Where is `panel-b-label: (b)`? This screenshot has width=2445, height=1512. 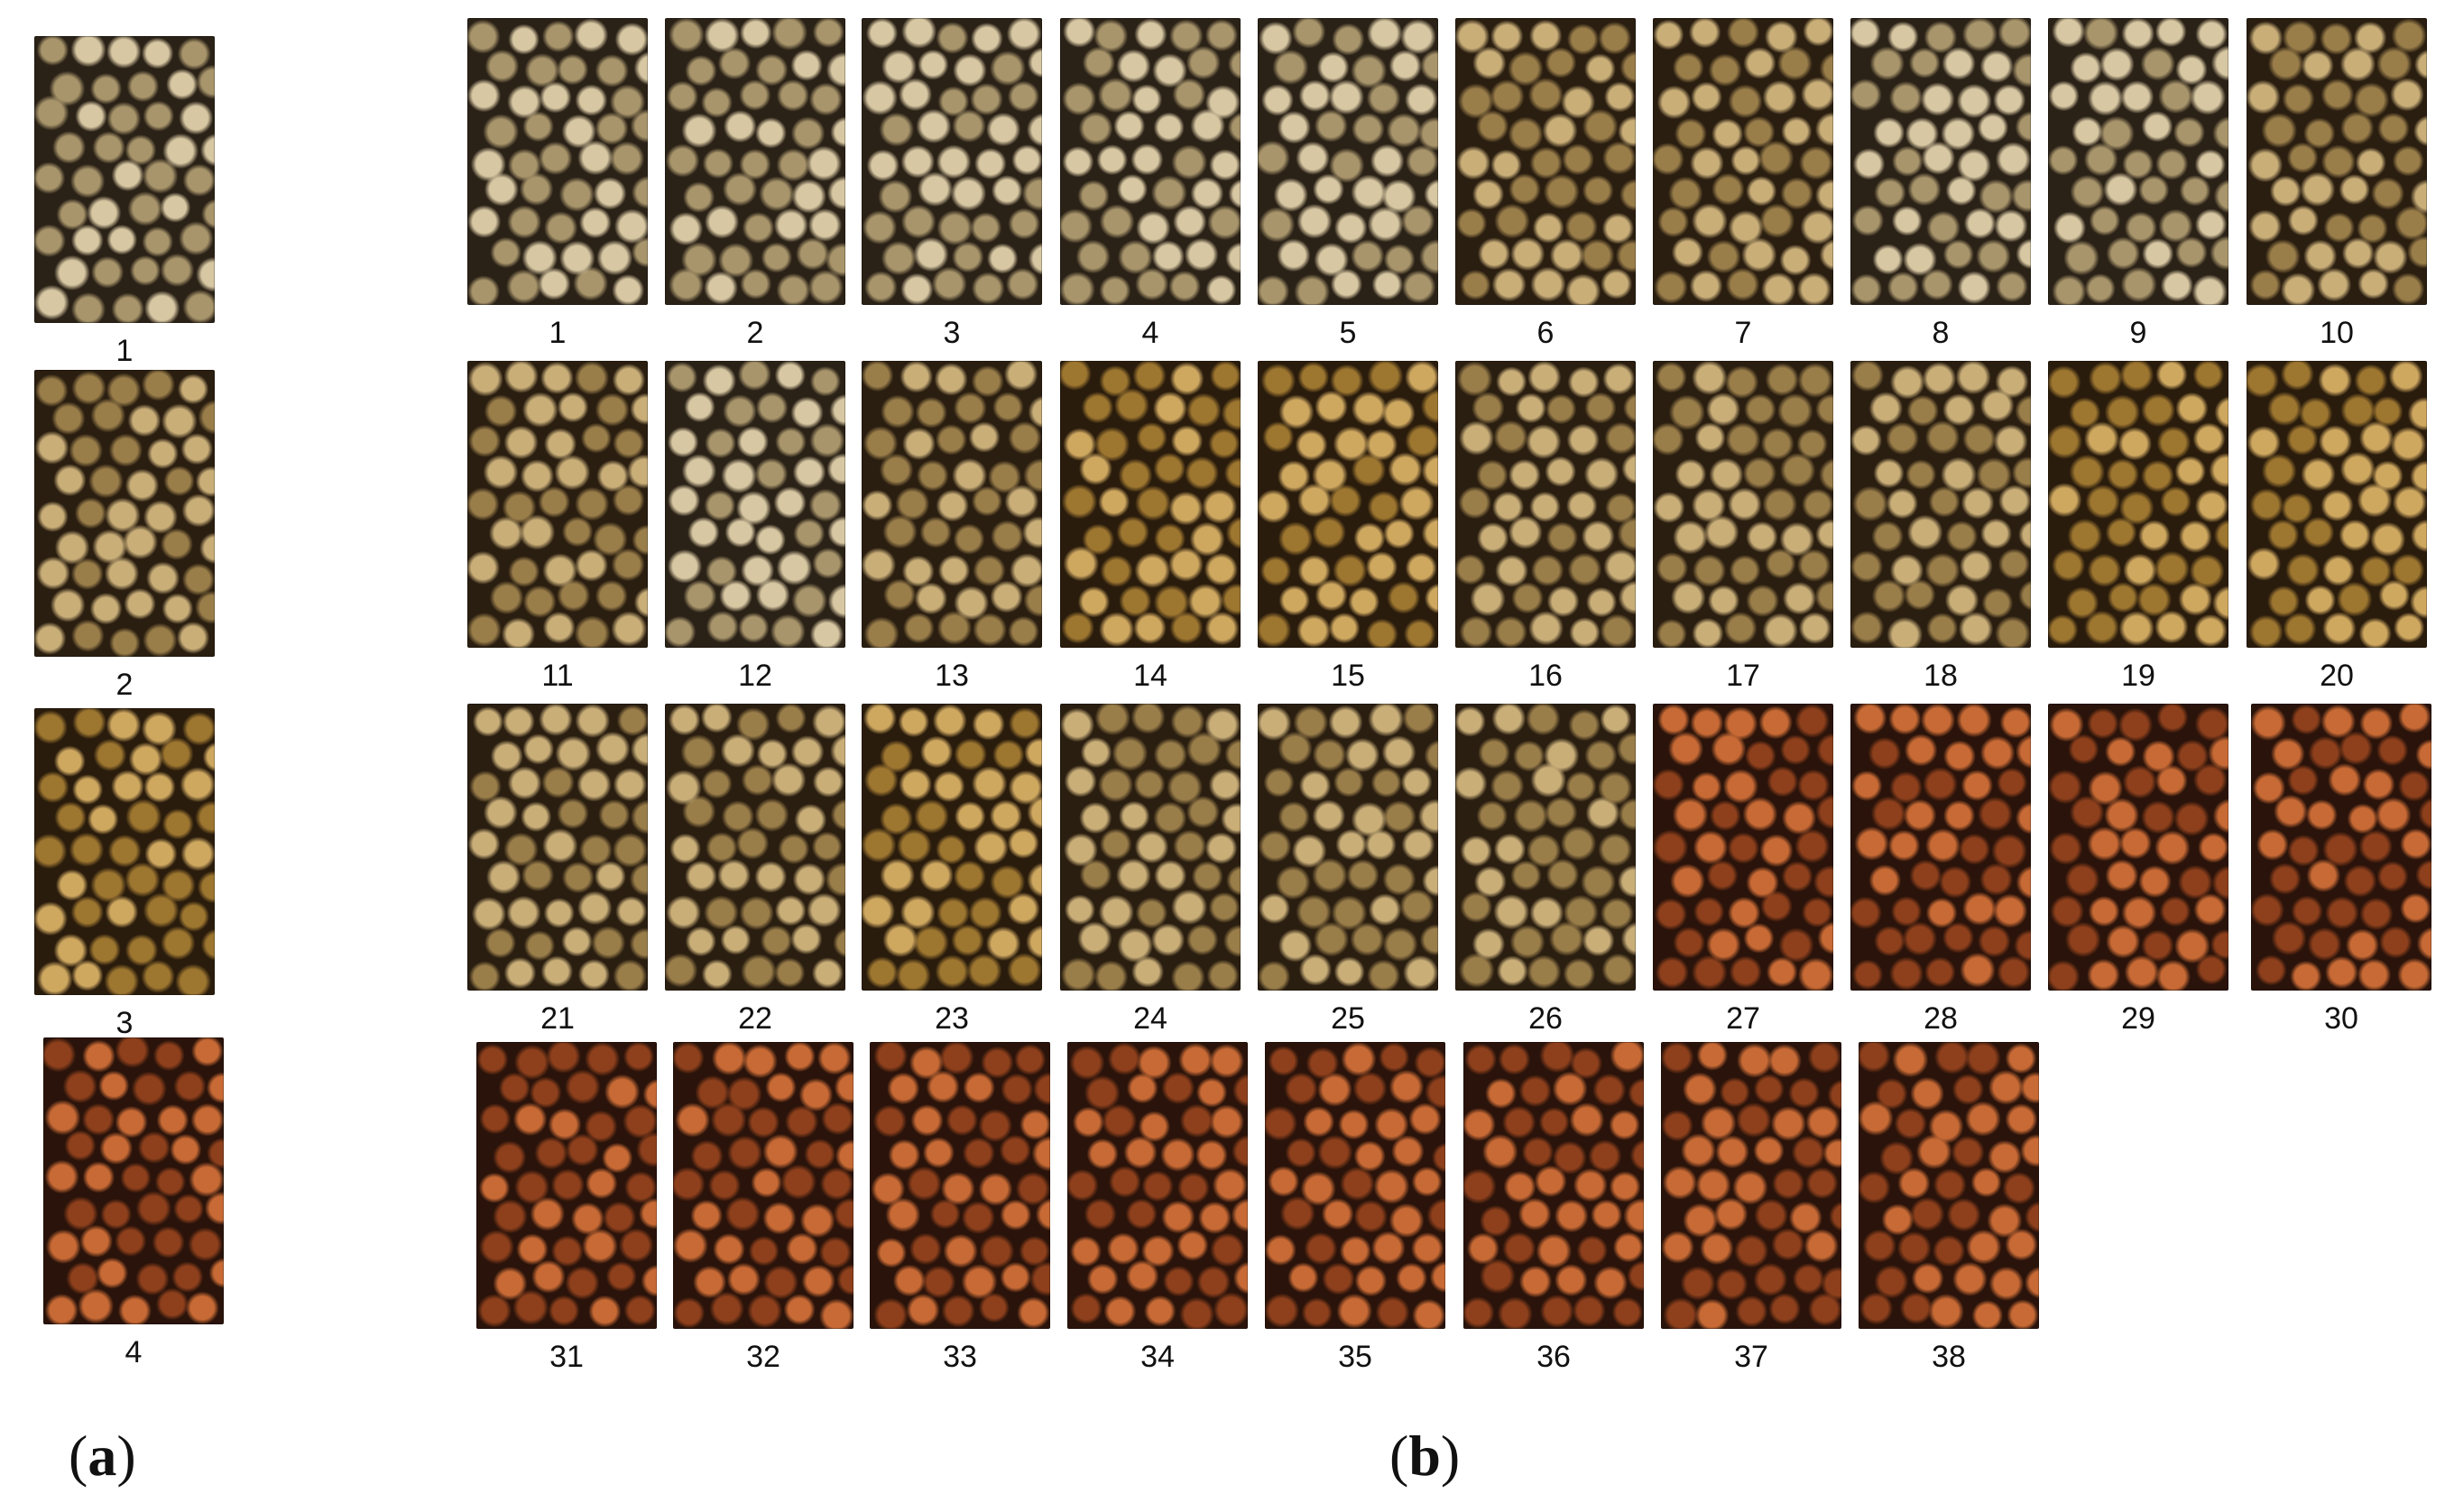 panel-b-label: (b) is located at coordinates (1425, 1456).